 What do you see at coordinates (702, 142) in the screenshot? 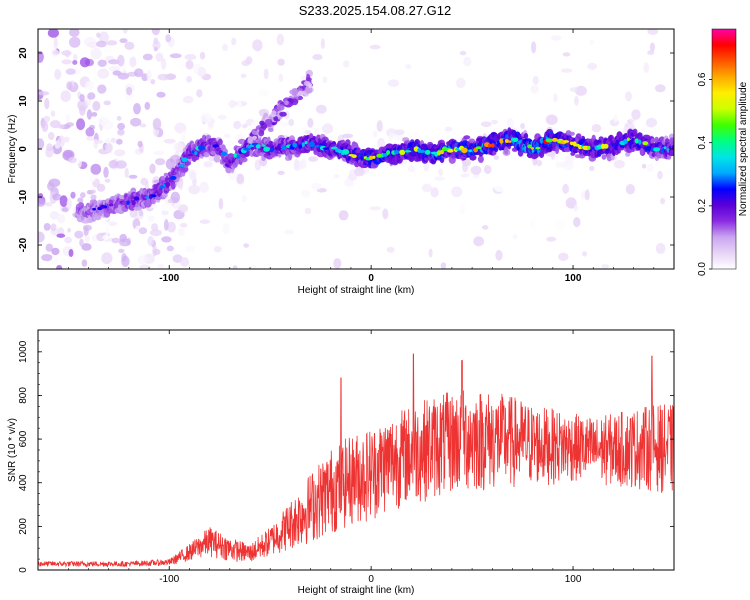
I see `colorbar-tick-label: 0.4` at bounding box center [702, 142].